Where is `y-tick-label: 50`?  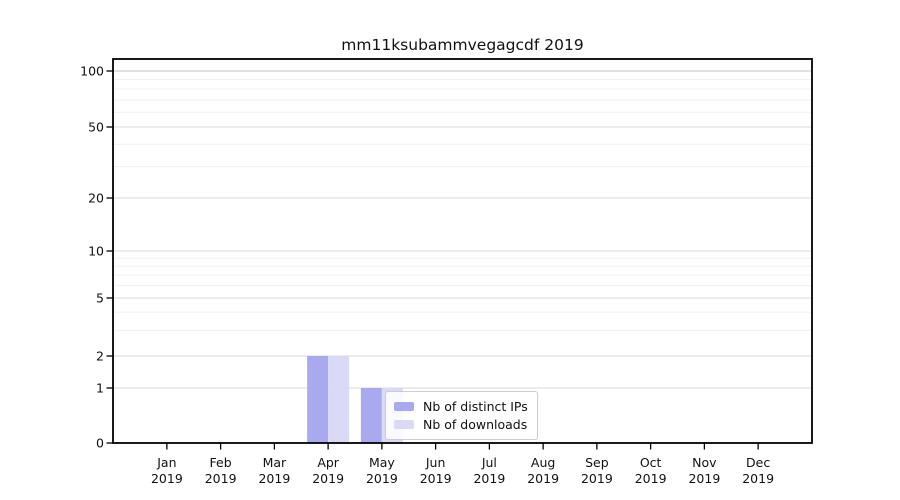 y-tick-label: 50 is located at coordinates (96, 126).